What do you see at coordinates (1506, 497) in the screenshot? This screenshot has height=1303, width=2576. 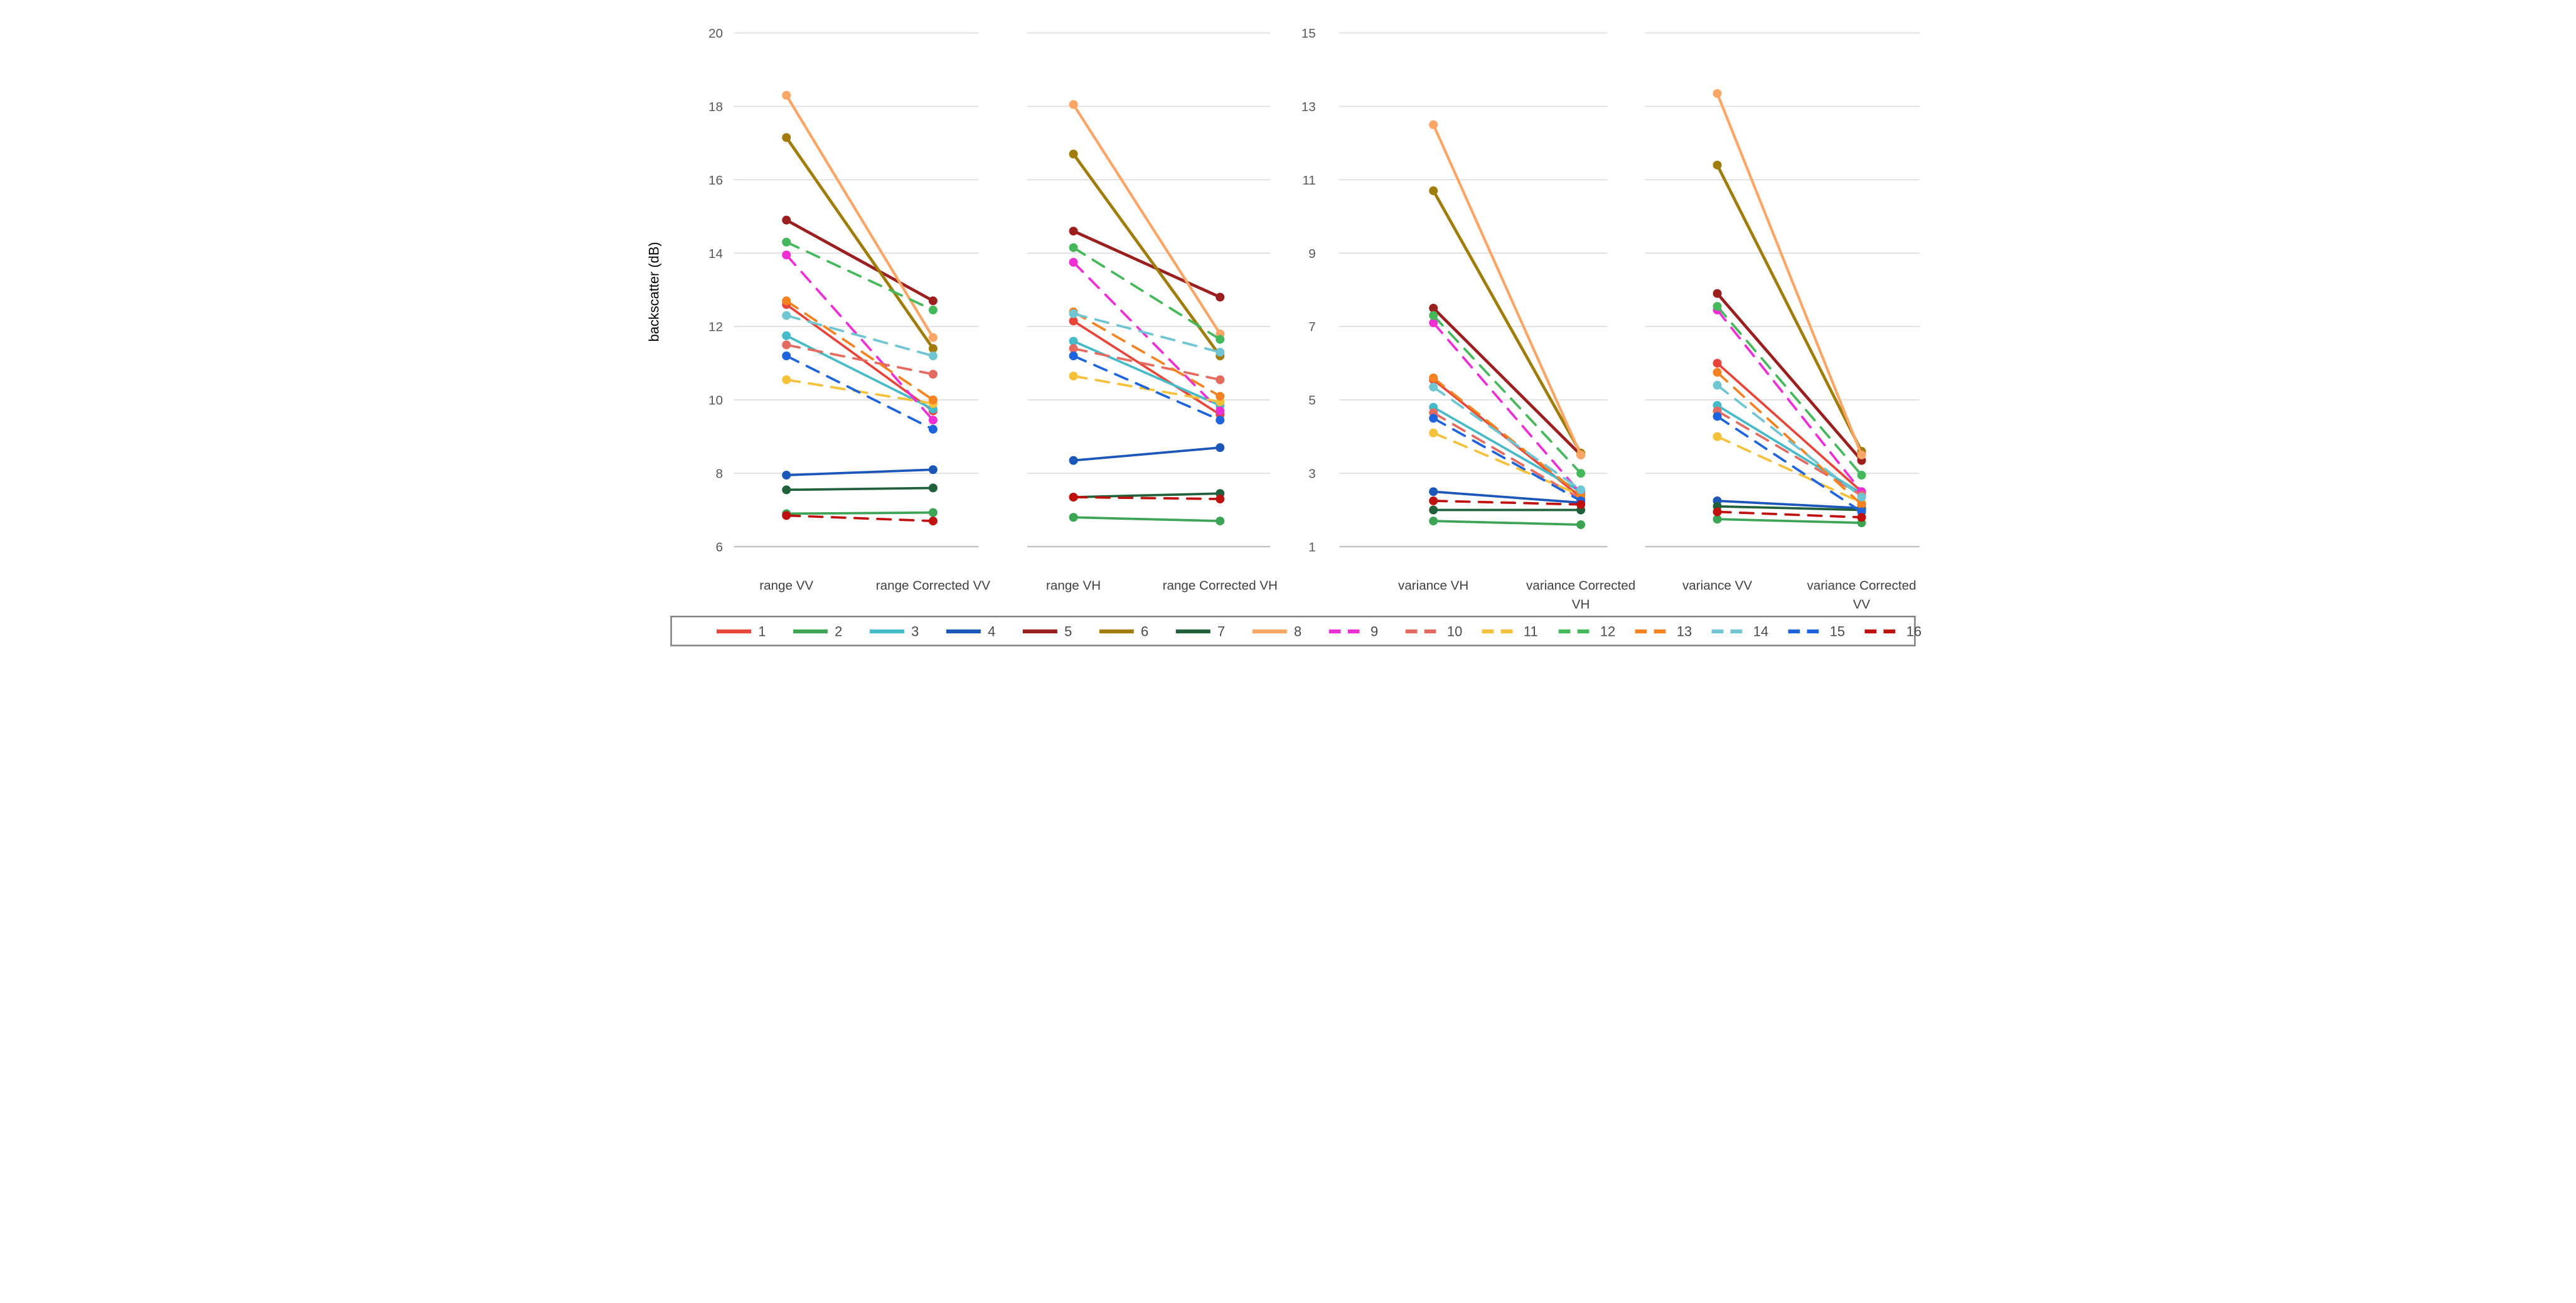 I see `series-4-line-variance-vh` at bounding box center [1506, 497].